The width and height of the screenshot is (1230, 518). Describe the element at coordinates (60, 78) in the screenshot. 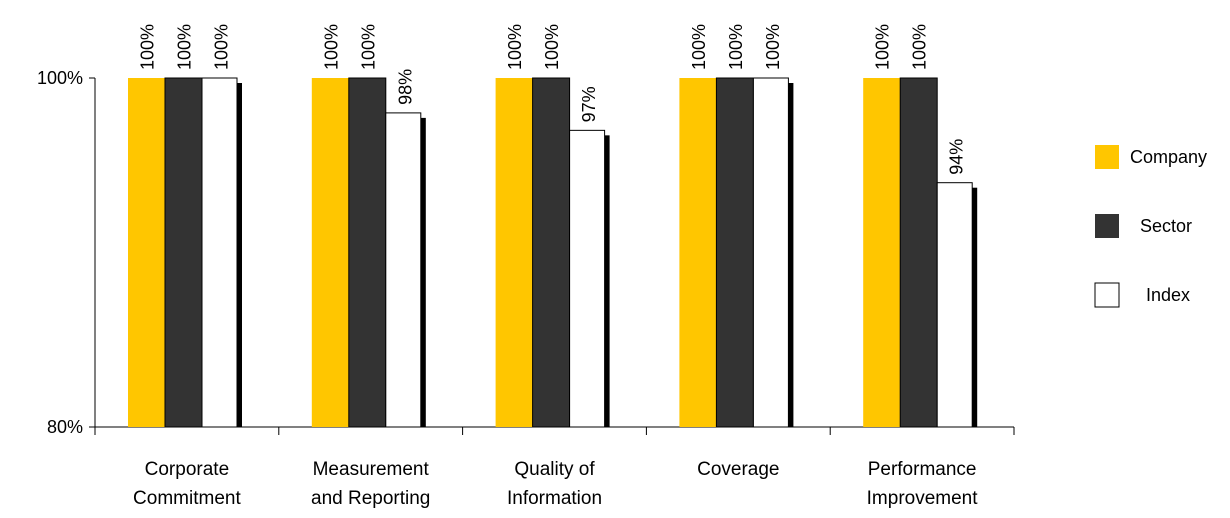

I see `y-tick-label: 100%` at that location.